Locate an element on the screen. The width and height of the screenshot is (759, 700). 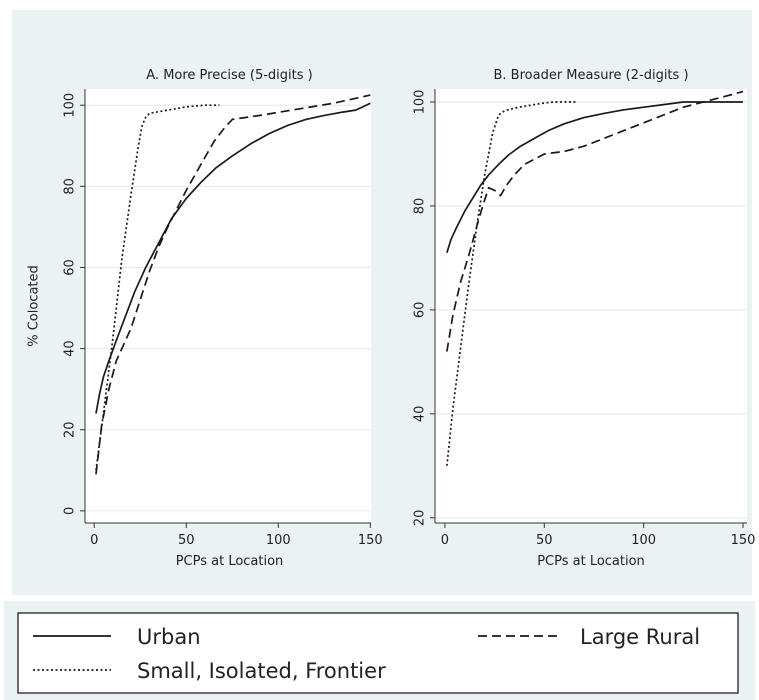
y-tick-label: 0 is located at coordinates (70, 511).